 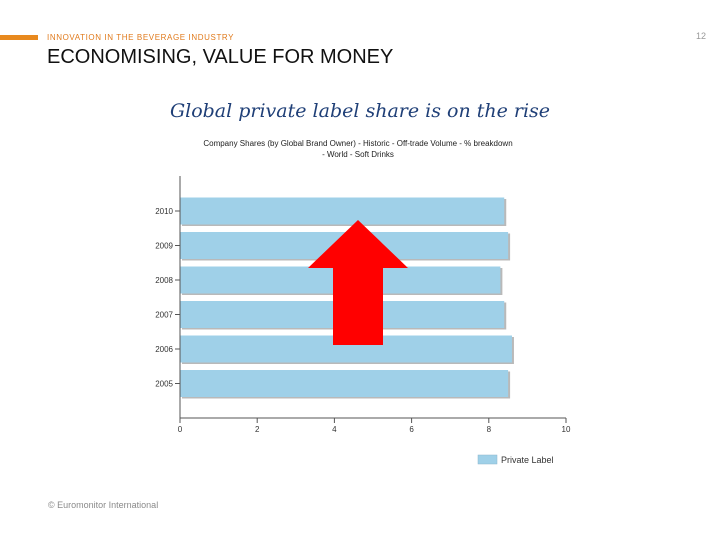 What do you see at coordinates (489, 429) in the screenshot?
I see `x-tick-label: 8` at bounding box center [489, 429].